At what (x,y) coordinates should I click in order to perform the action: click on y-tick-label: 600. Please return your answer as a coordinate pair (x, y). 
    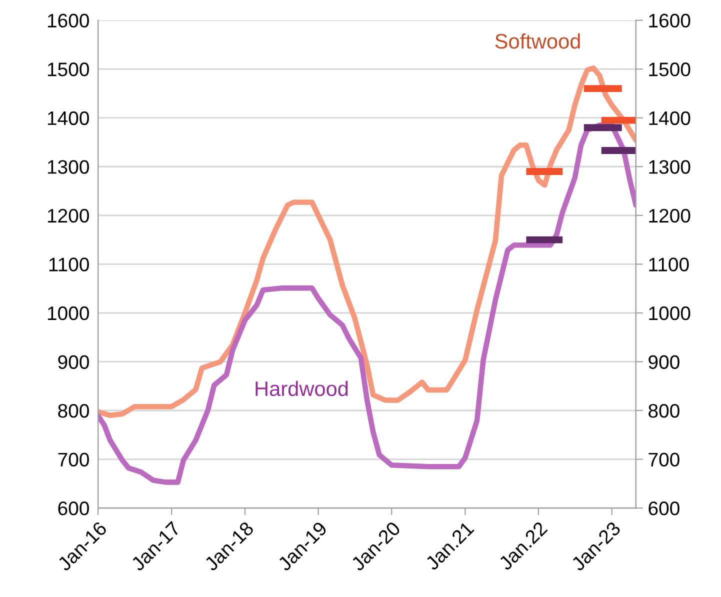
    Looking at the image, I should click on (73, 509).